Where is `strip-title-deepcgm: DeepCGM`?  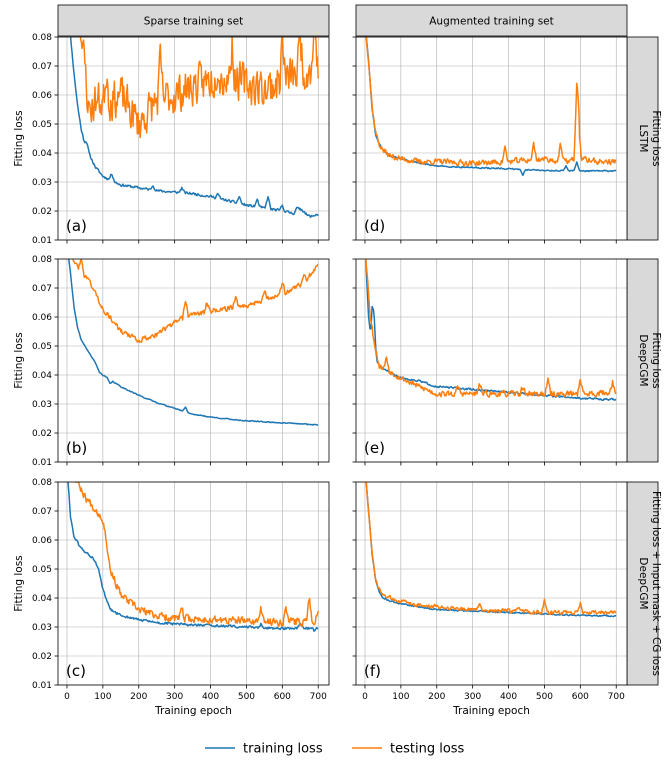 strip-title-deepcgm: DeepCGM is located at coordinates (643, 360).